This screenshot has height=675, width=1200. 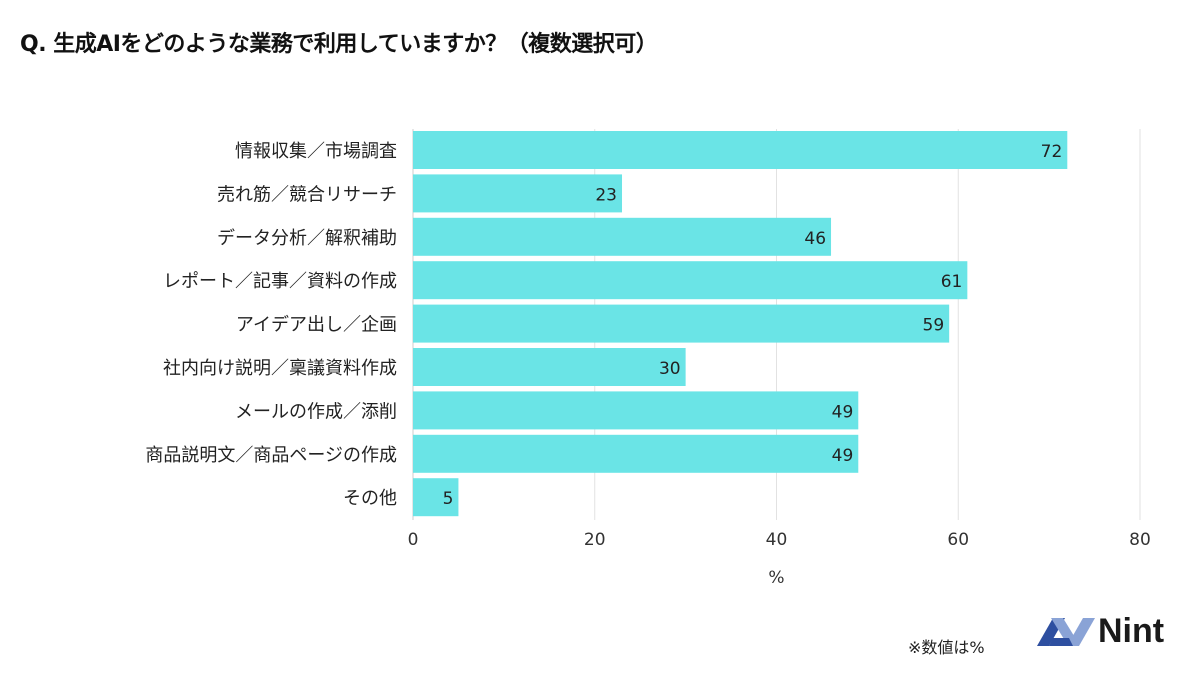 What do you see at coordinates (670, 369) in the screenshot?
I see `data-label: 30` at bounding box center [670, 369].